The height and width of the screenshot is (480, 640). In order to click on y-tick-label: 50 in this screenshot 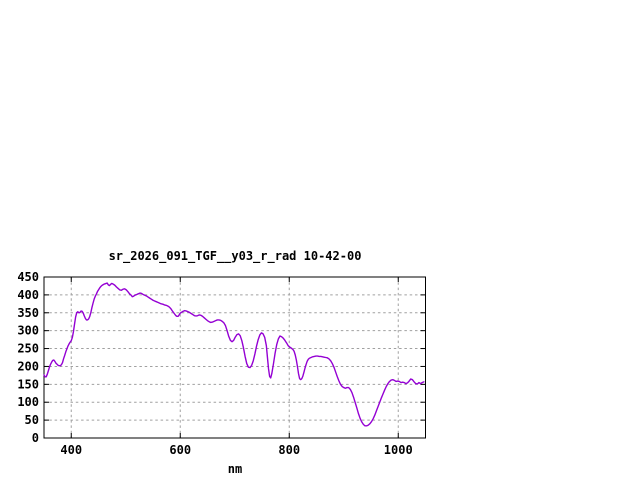, I will do `click(32, 420)`.